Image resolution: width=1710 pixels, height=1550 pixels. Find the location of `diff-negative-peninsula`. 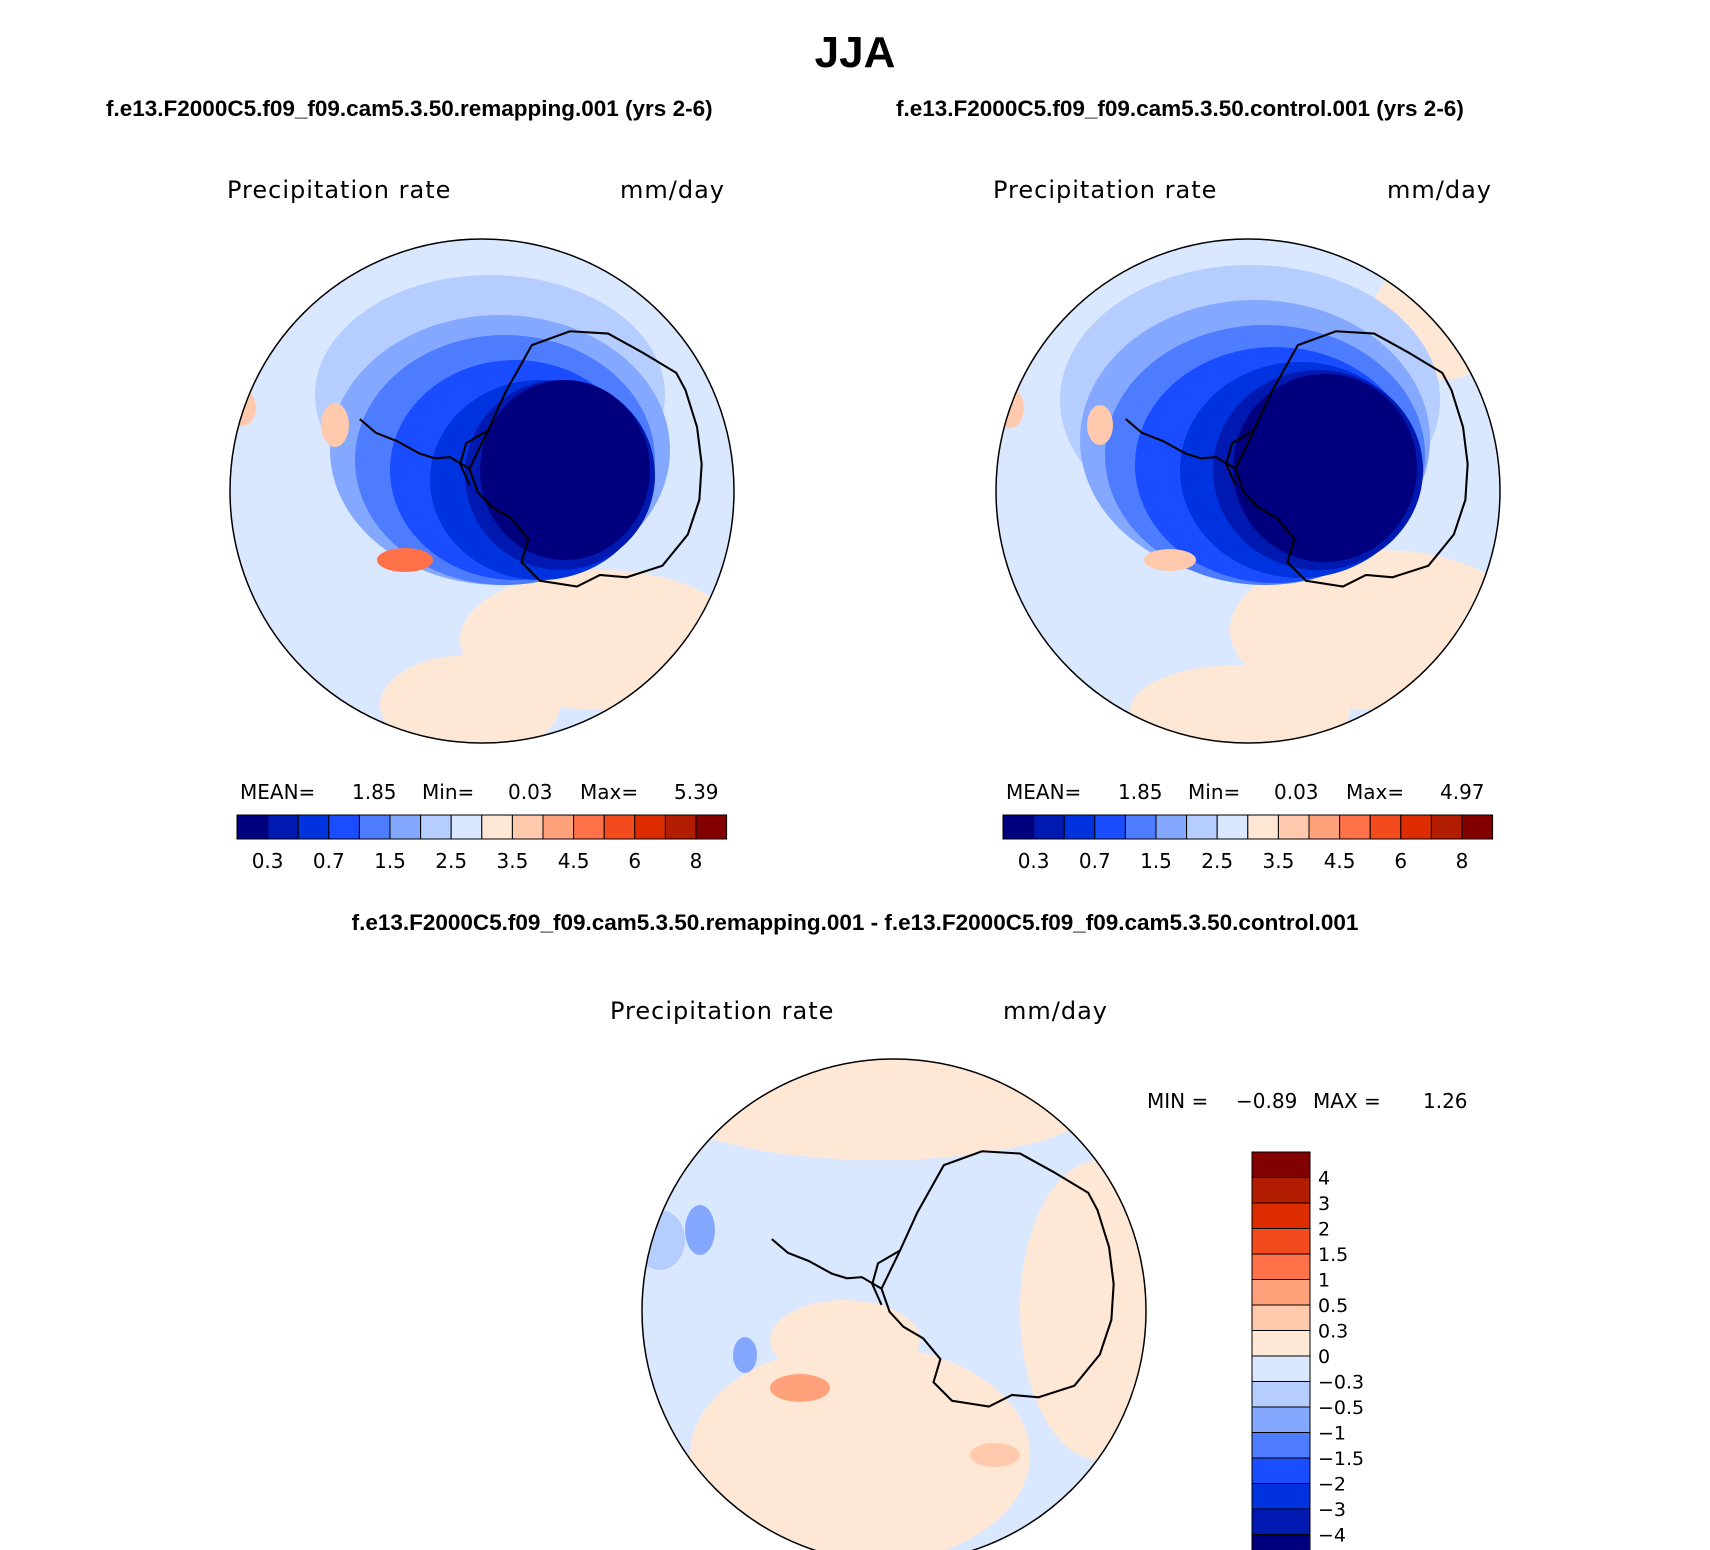

diff-negative-peninsula is located at coordinates (700, 1230).